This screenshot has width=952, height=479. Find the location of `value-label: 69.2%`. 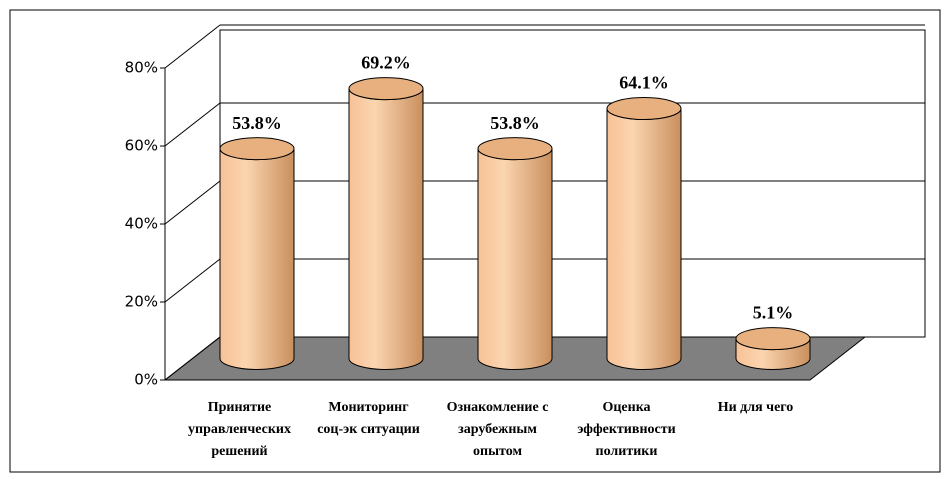

value-label: 69.2% is located at coordinates (386, 63).